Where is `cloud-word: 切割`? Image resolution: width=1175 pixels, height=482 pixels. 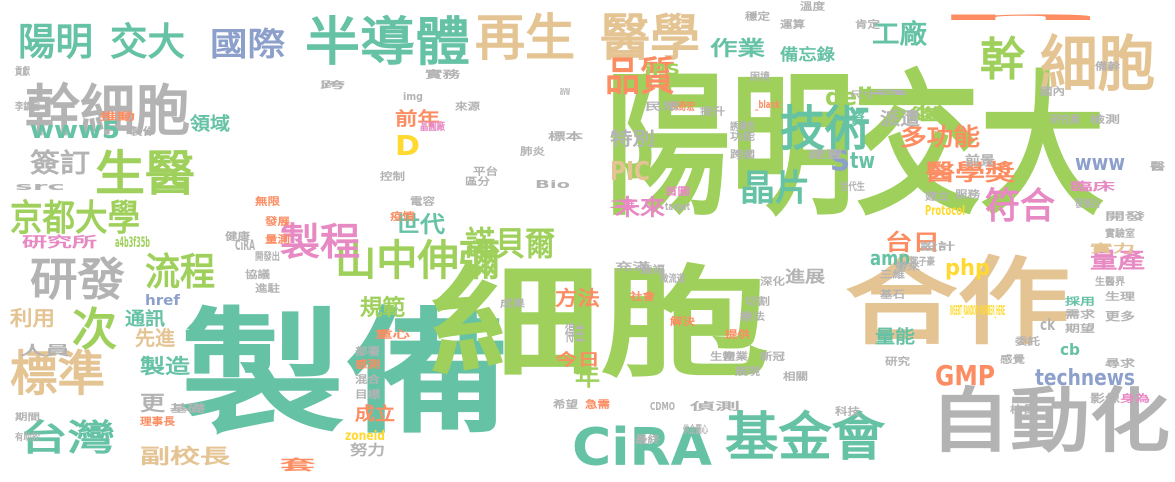 cloud-word: 切割 is located at coordinates (757, 301).